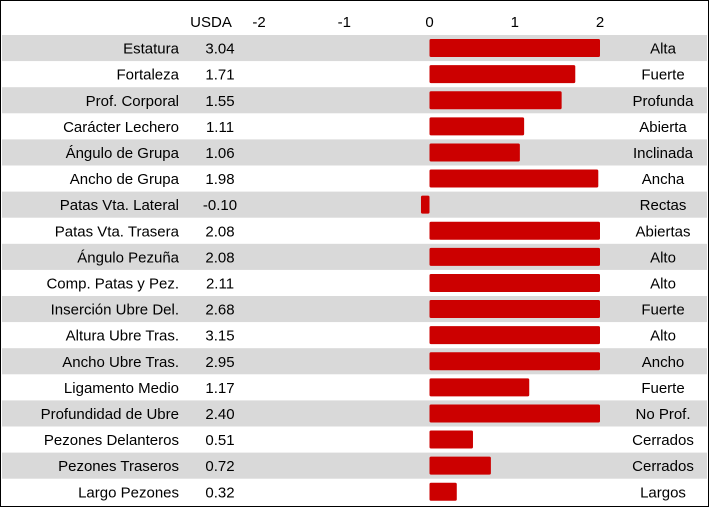  Describe the element at coordinates (662, 231) in the screenshot. I see `trait-descriptor: Abiertas` at that location.